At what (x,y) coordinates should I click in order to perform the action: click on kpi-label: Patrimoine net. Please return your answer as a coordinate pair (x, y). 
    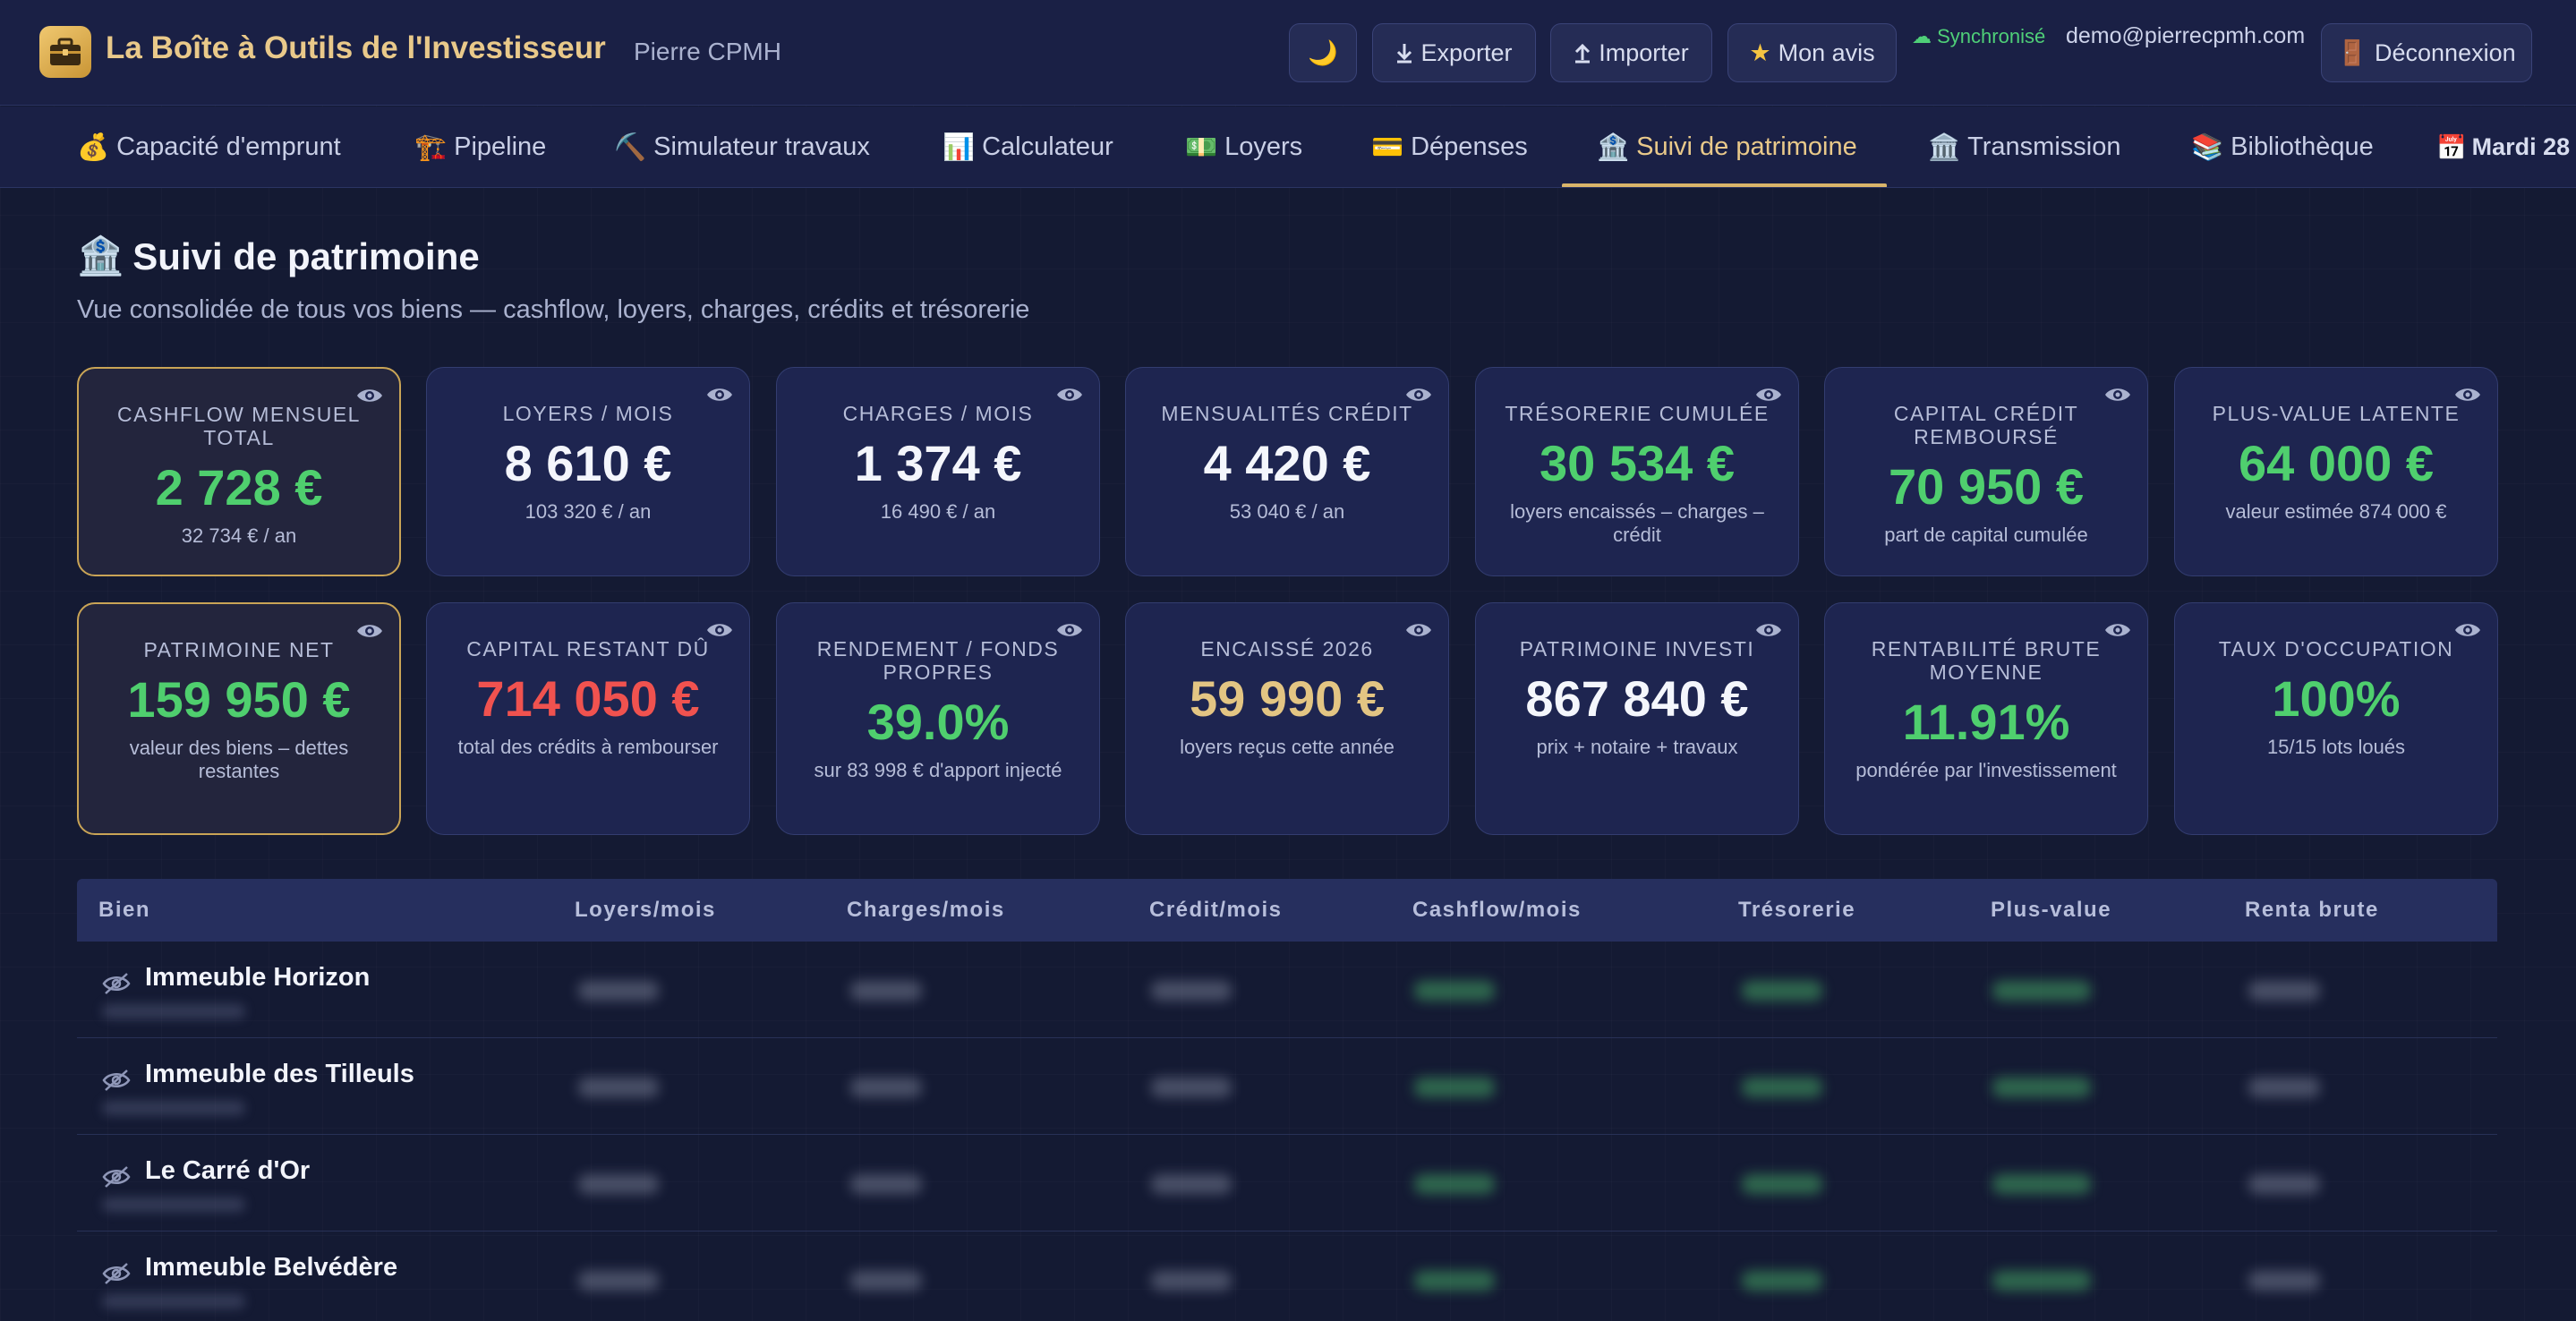
    Looking at the image, I should click on (239, 649).